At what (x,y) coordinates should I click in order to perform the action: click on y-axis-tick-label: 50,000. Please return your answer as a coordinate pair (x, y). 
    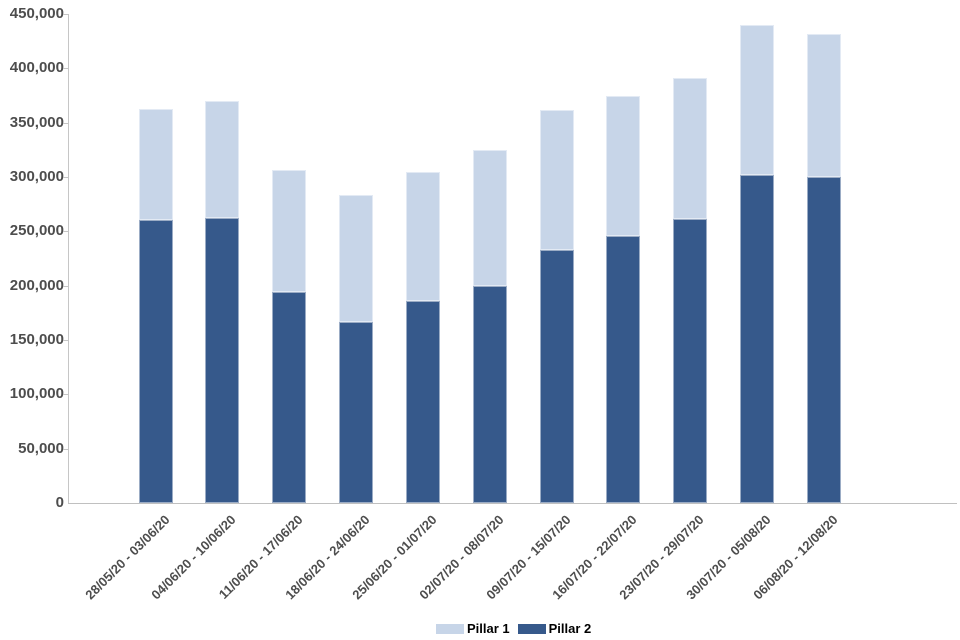
    Looking at the image, I should click on (41, 448).